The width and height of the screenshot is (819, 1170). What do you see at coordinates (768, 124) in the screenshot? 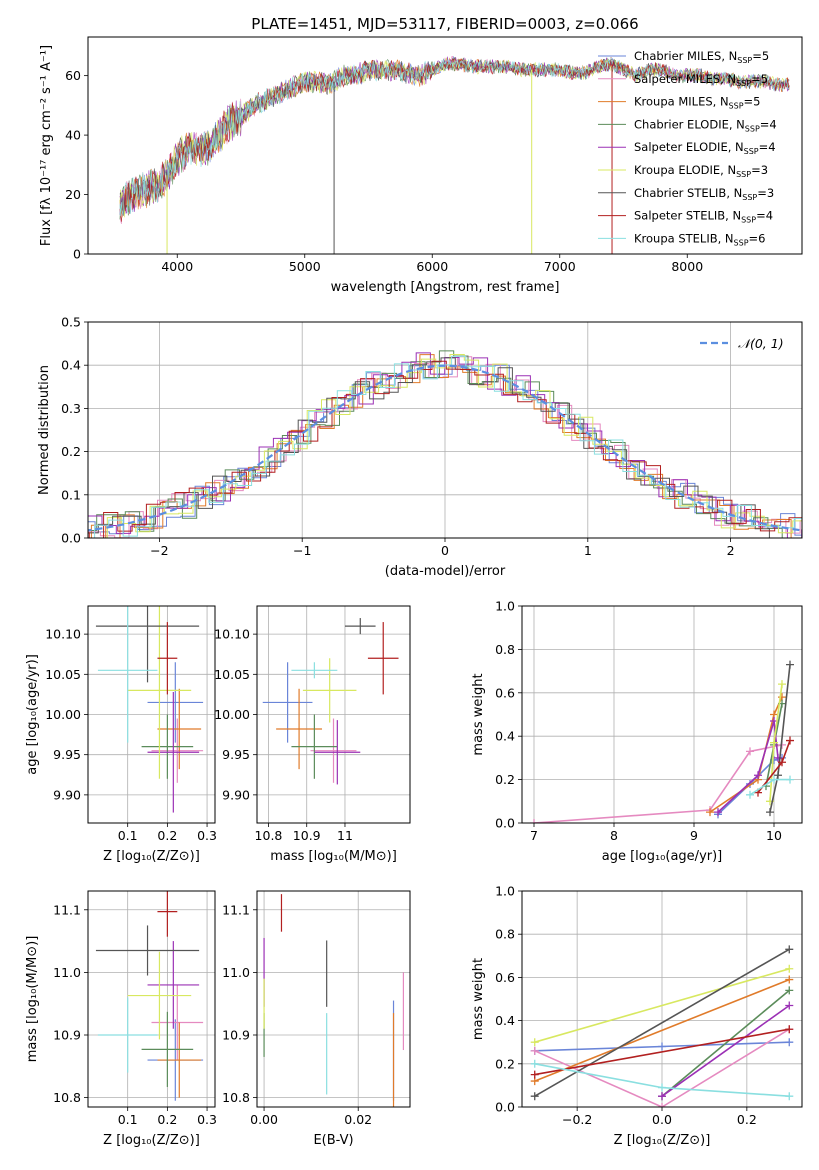
I see `legend-nssp-value: =4` at bounding box center [768, 124].